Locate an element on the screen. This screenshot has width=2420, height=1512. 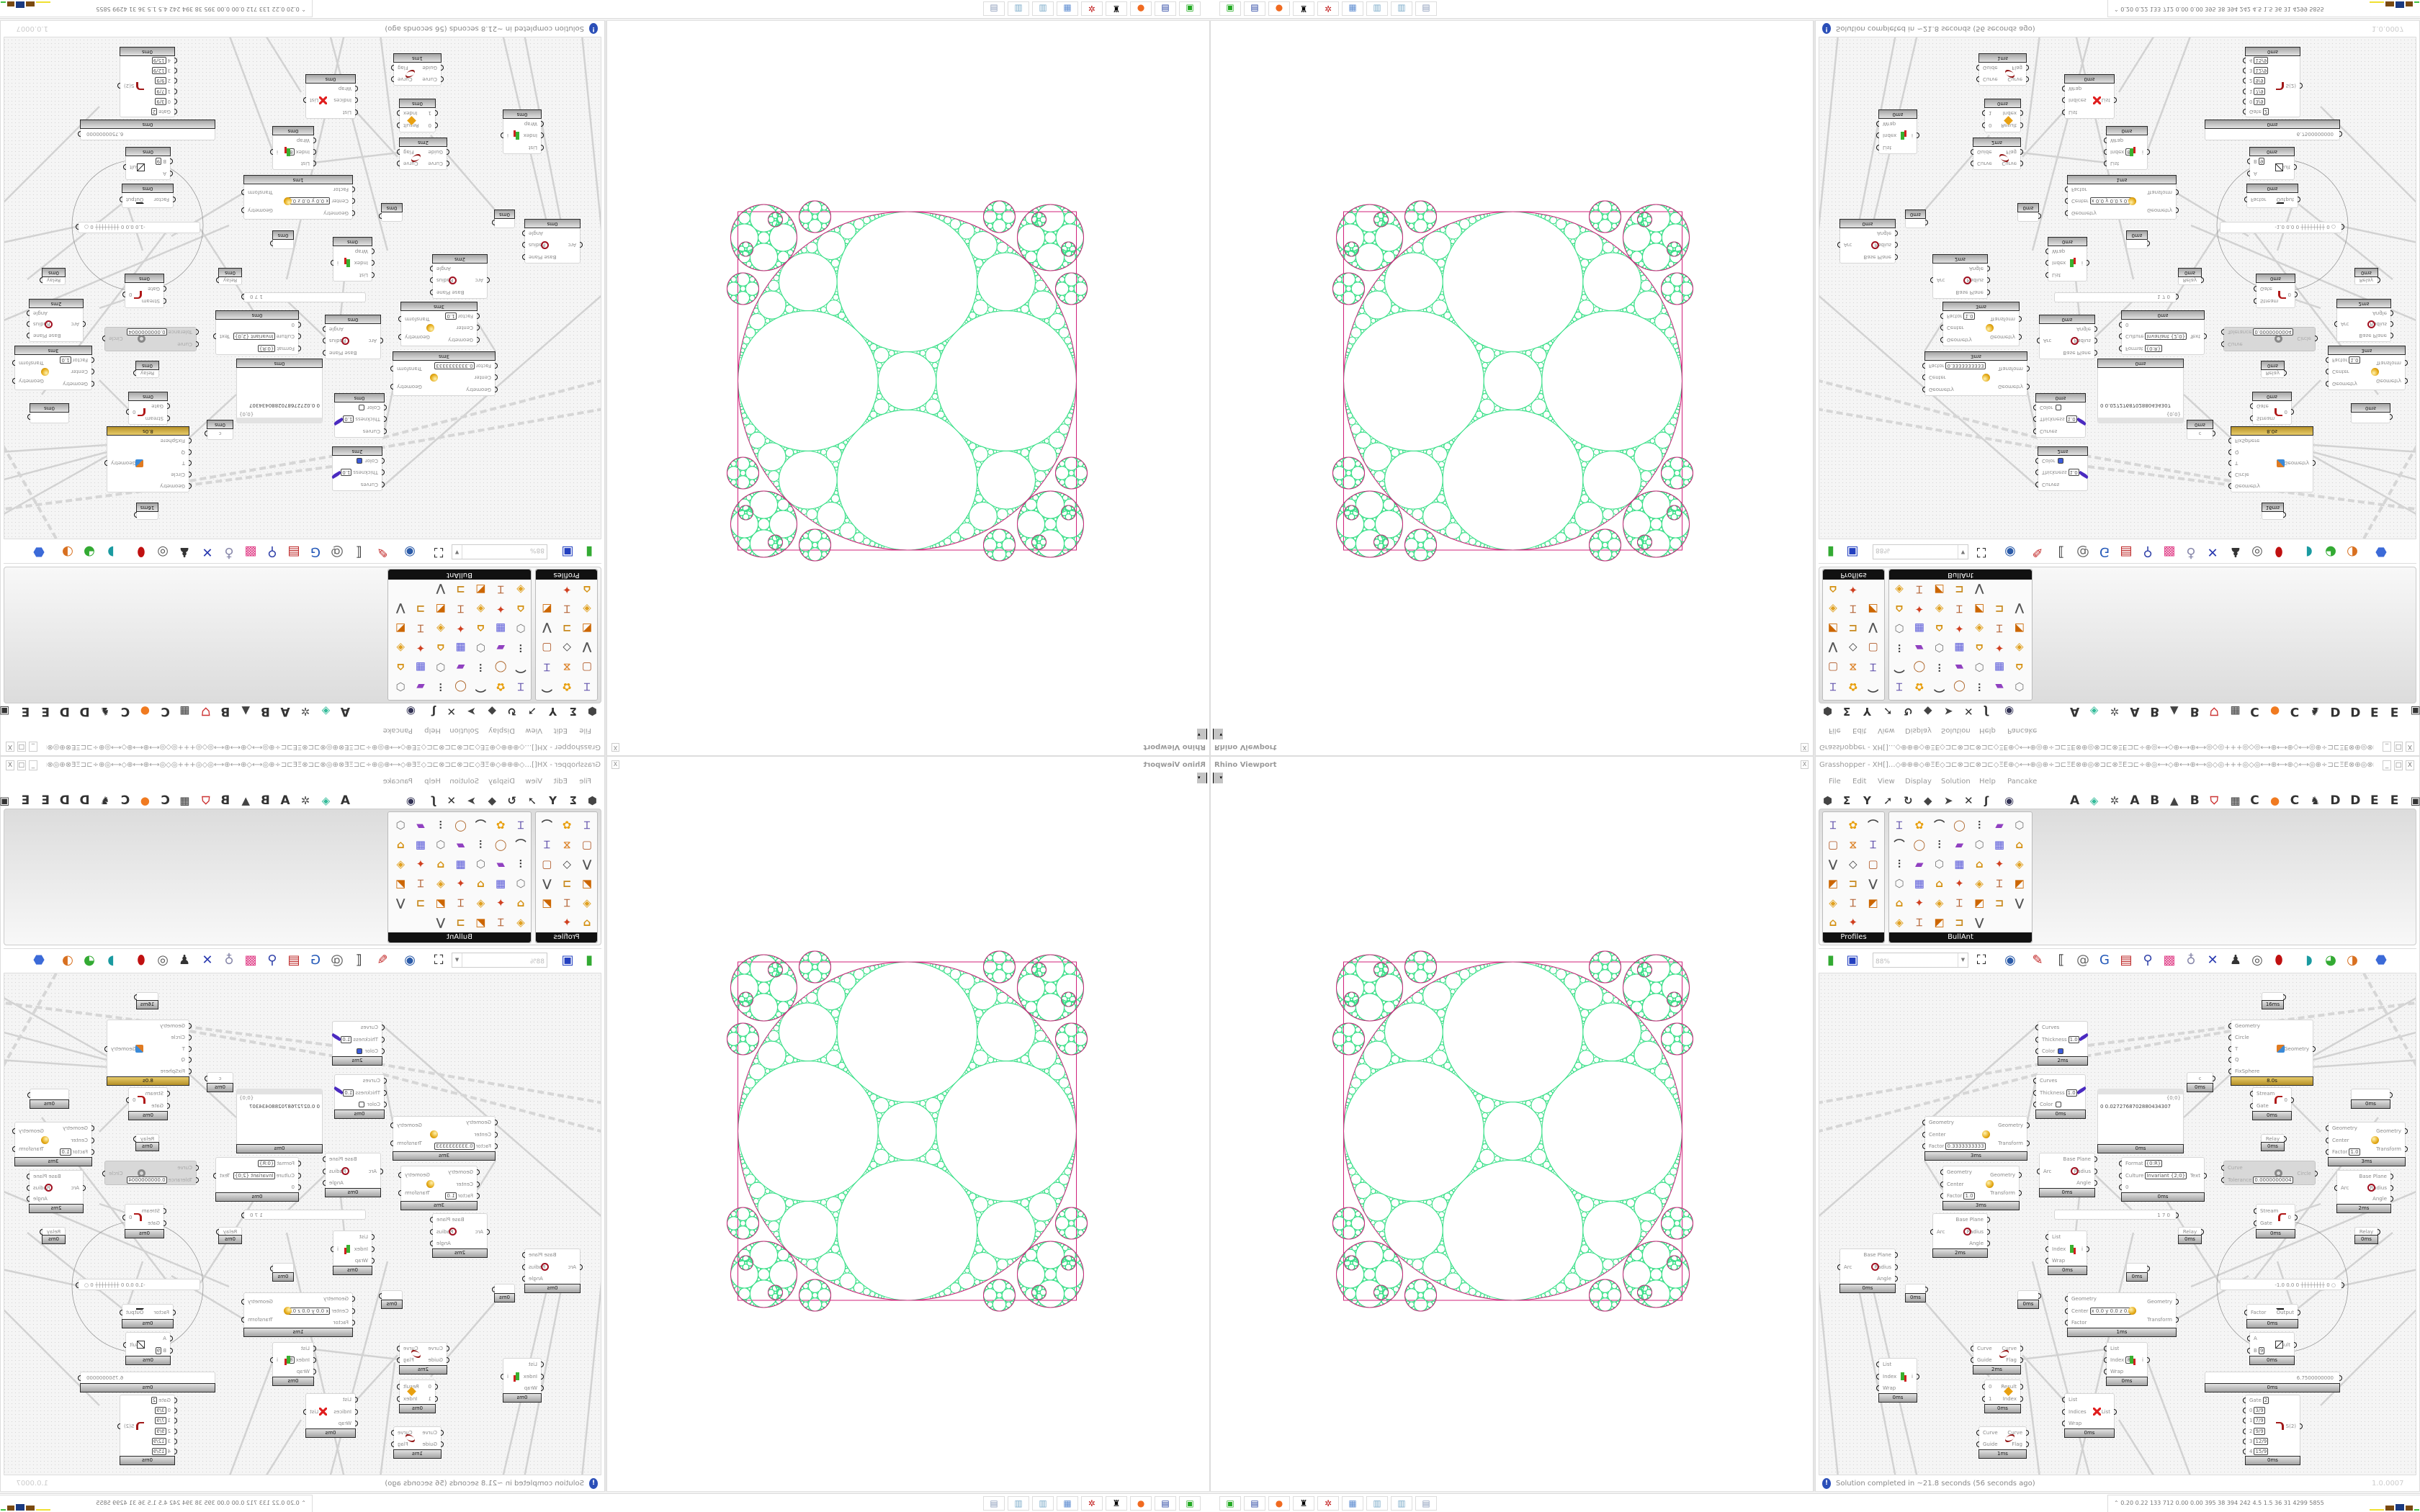
flip-curve-node: 1ms Curve Guide Curve Flag is located at coordinates (2002, 1442).